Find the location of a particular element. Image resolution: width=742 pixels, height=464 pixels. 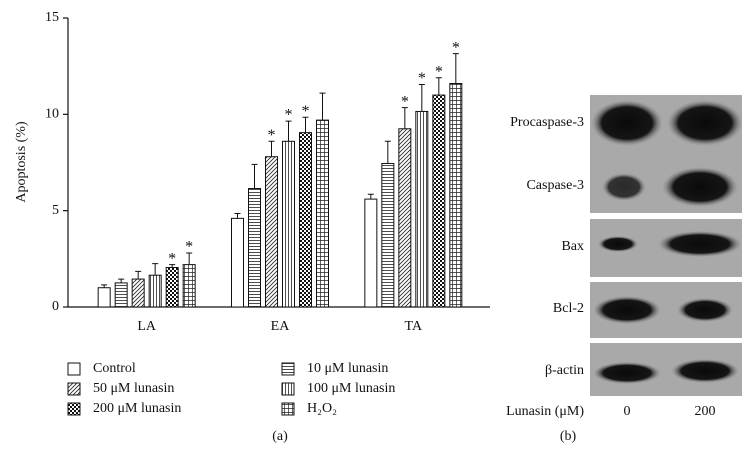

legend-label: 200 μM lunasin is located at coordinates (137, 408).